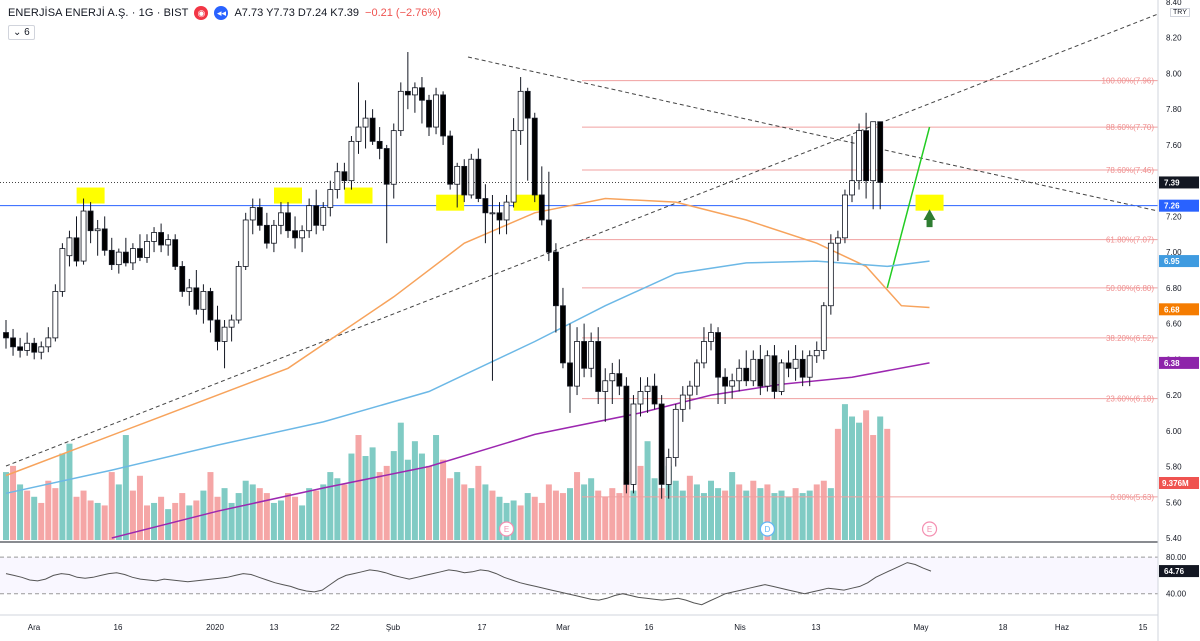 The width and height of the screenshot is (1200, 641). What do you see at coordinates (1174, 109) in the screenshot?
I see `price-tick-label: 7.80` at bounding box center [1174, 109].